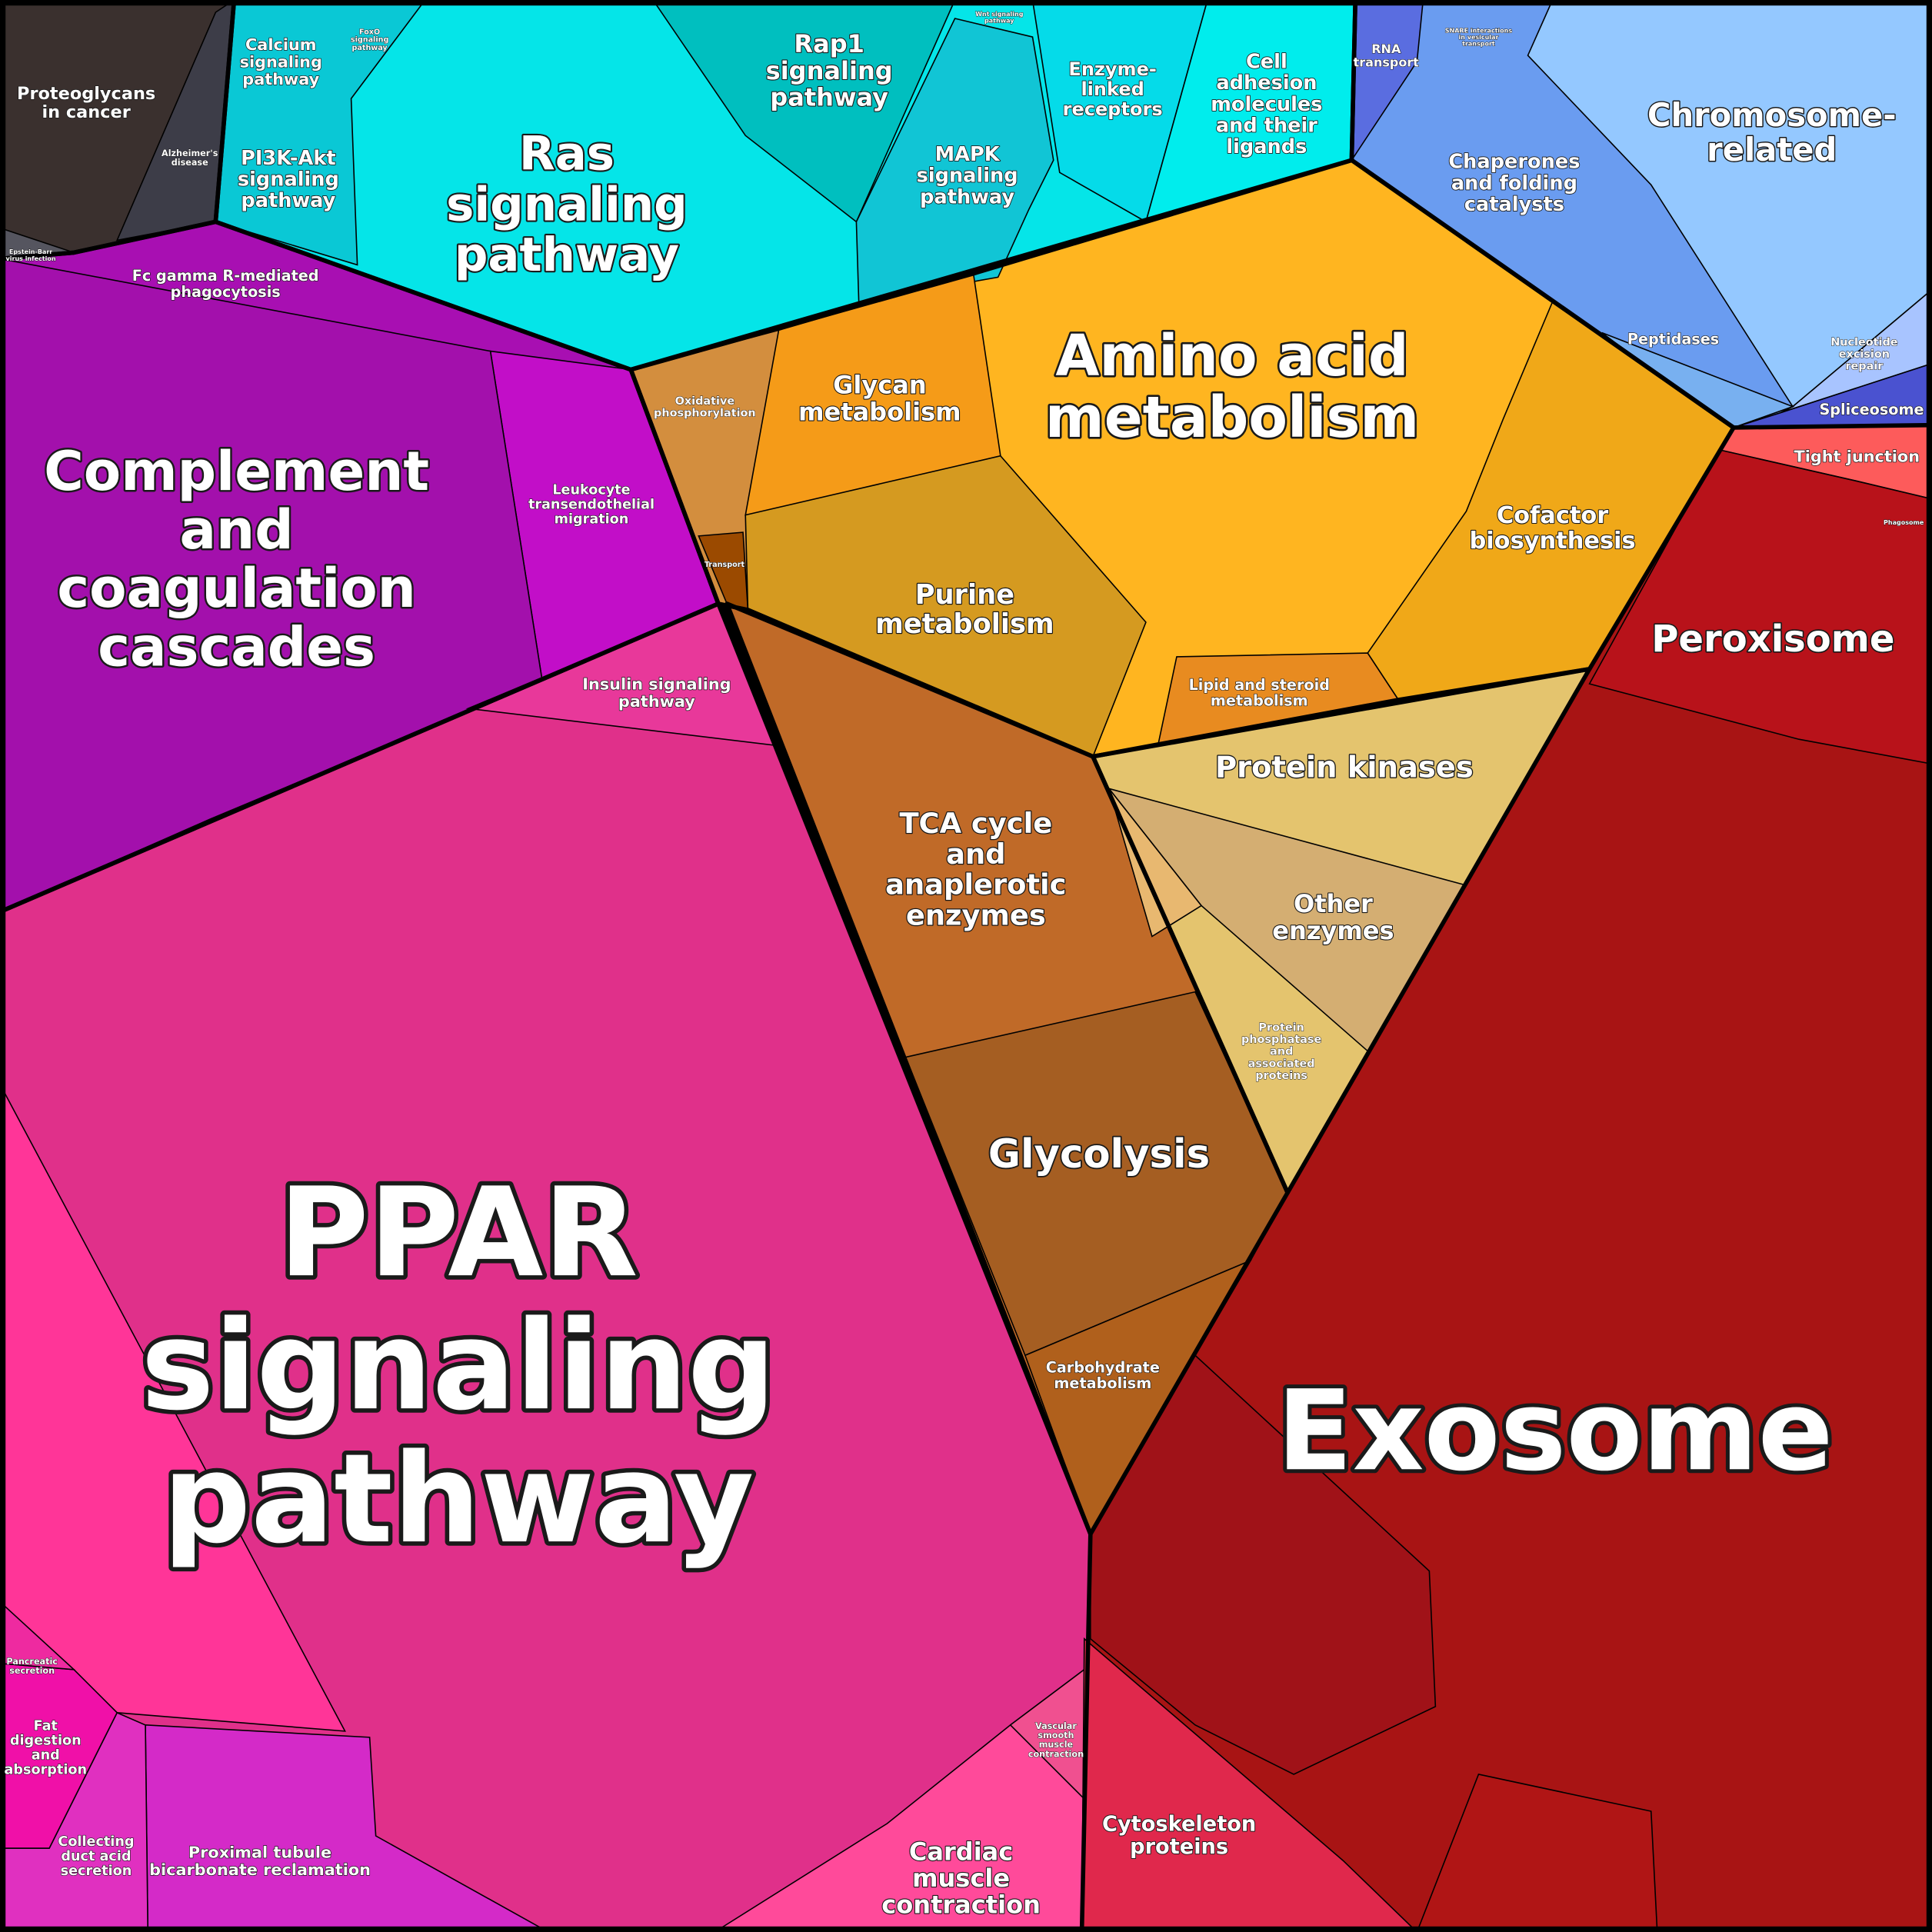 The width and height of the screenshot is (1932, 1932). Describe the element at coordinates (1772, 639) in the screenshot. I see `label-line: Peroxisome` at that location.